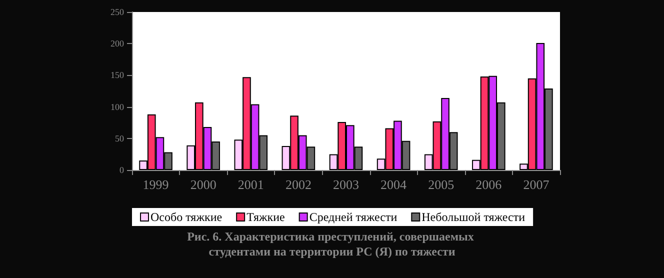 The image size is (664, 278). Describe the element at coordinates (119, 138) in the screenshot. I see `y-tick-label: 50` at that location.